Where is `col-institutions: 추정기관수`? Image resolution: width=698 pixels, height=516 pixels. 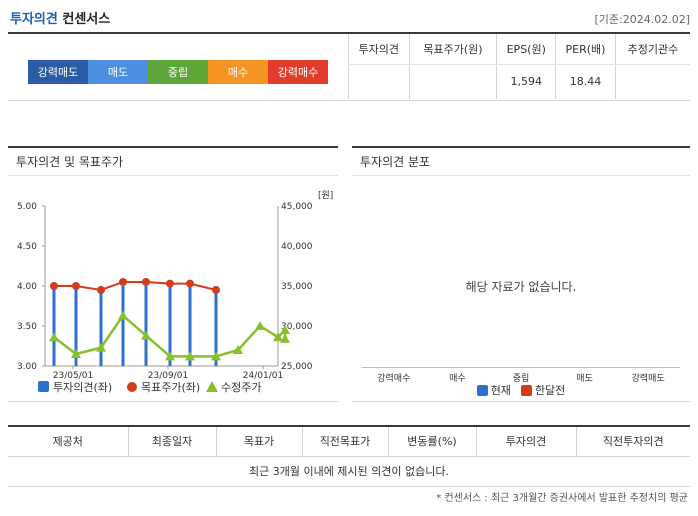
col-institutions: 추정기관수 is located at coordinates (652, 49).